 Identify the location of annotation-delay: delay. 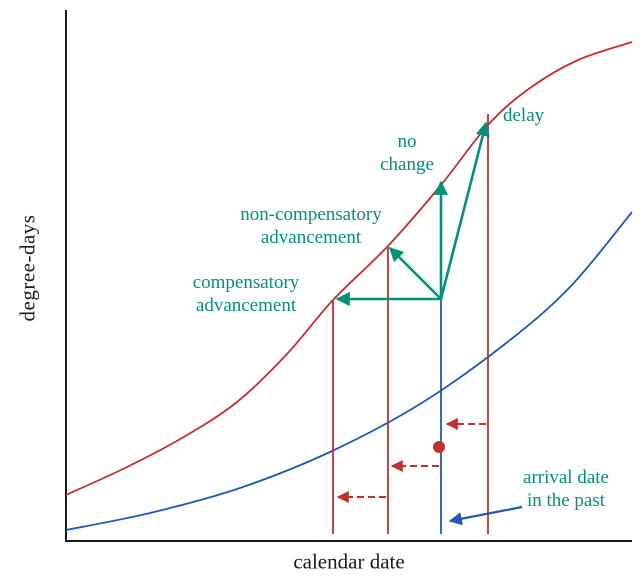
(524, 115).